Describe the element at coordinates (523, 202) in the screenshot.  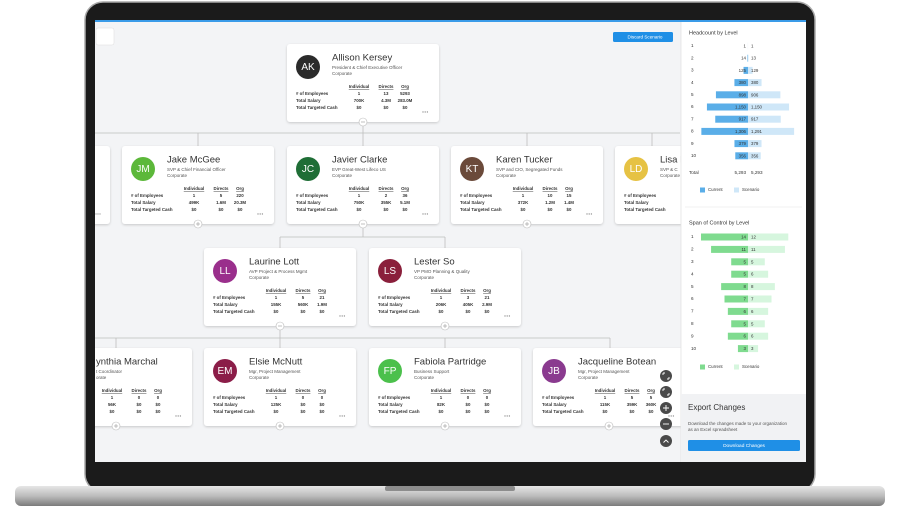
I see `cell-value: 372K` at that location.